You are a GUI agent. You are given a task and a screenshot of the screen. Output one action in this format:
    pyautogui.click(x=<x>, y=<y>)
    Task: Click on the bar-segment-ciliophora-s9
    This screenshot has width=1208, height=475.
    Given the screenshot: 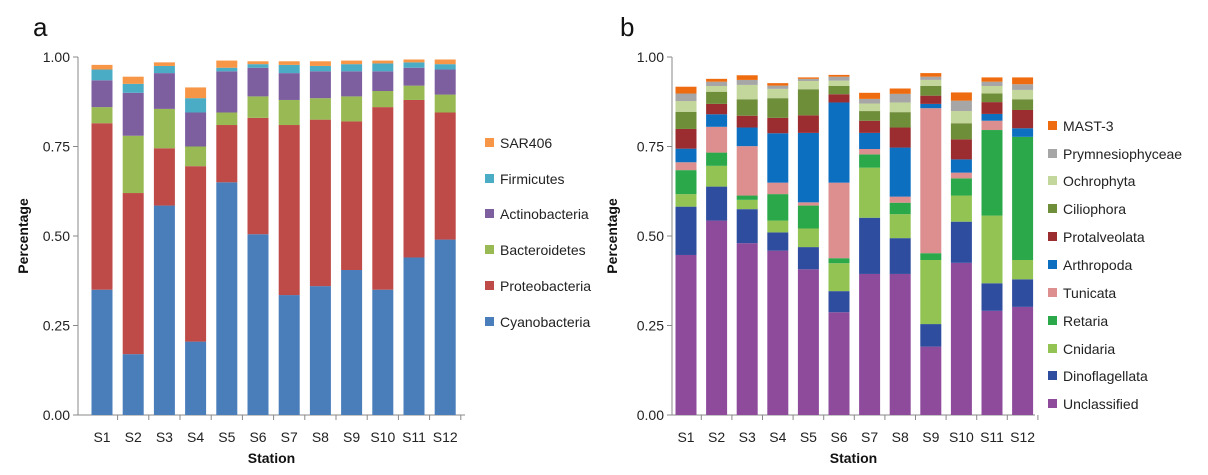 What is the action you would take?
    pyautogui.click(x=931, y=90)
    